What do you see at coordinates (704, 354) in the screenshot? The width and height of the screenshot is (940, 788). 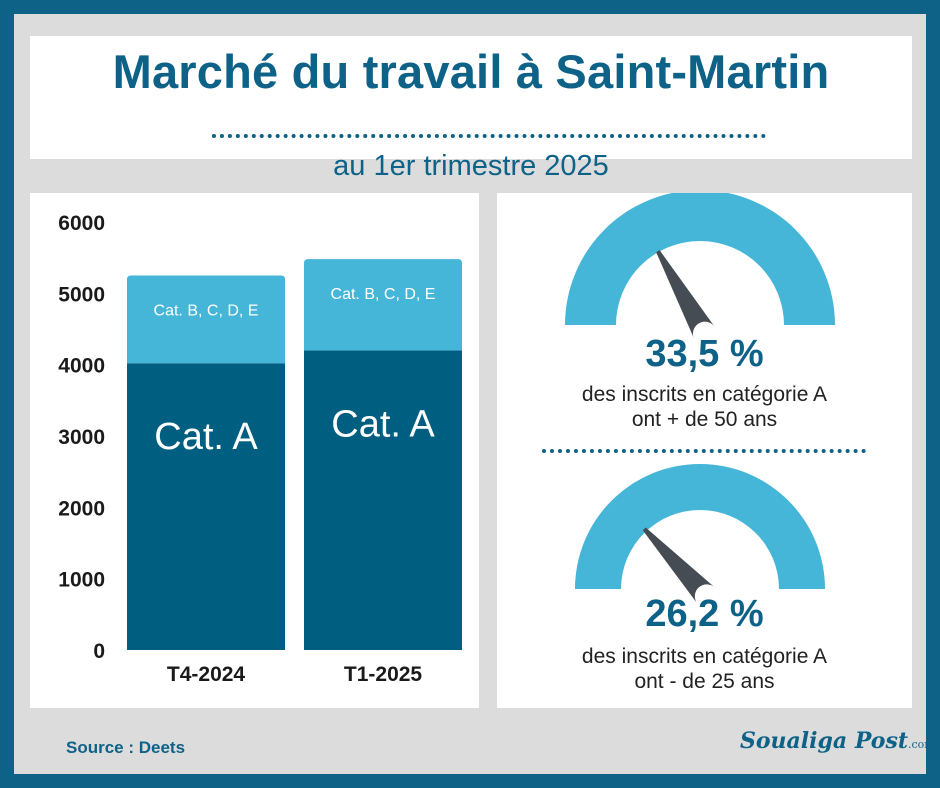 I see `gauge-1-value: 33,5 %` at bounding box center [704, 354].